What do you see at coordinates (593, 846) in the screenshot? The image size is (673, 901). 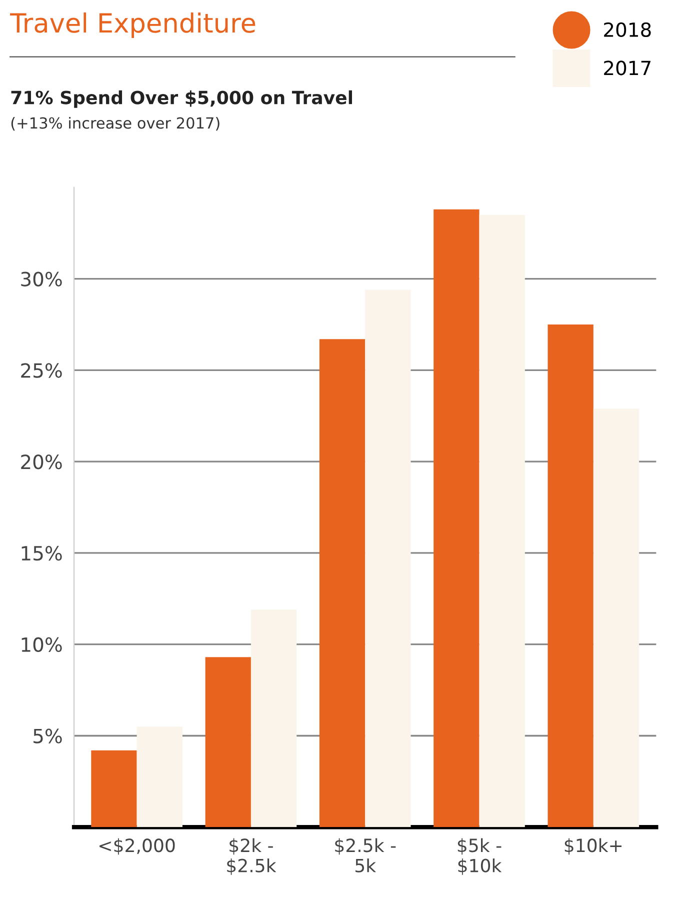 I see `x-tick-label: $10k+` at bounding box center [593, 846].